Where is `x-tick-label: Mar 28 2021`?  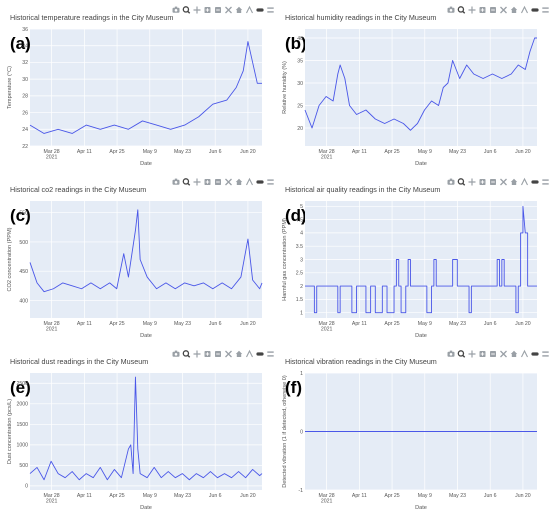 x-tick-label: Mar 28 2021 is located at coordinates (327, 327).